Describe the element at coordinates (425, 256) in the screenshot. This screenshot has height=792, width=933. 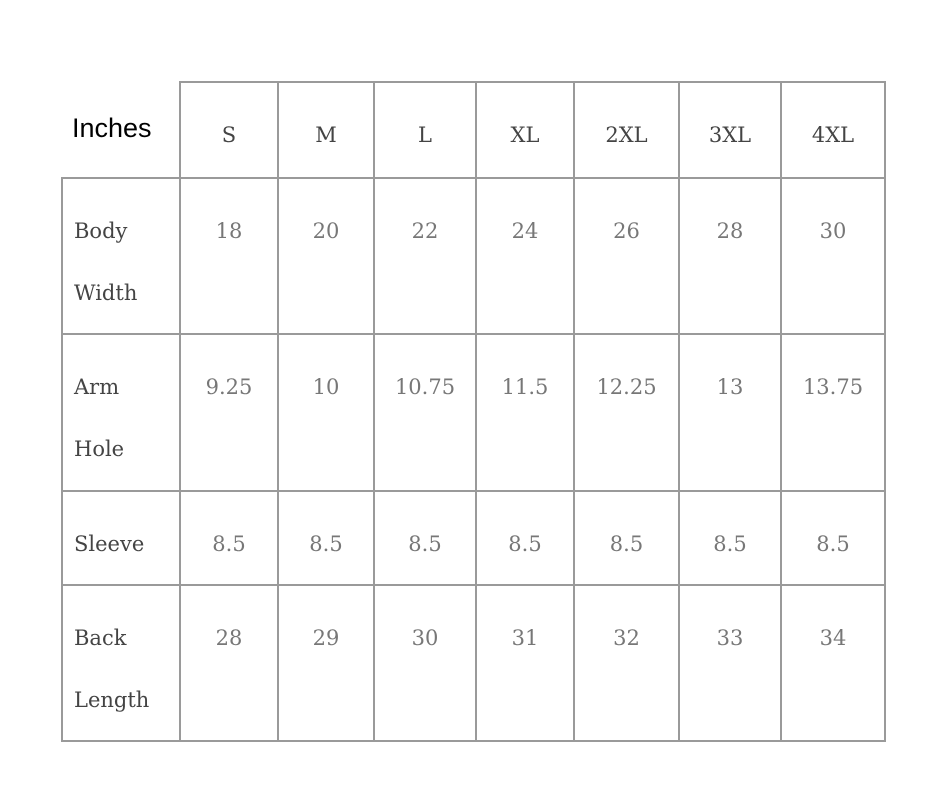
I see `measurement-cell: 22` at that location.